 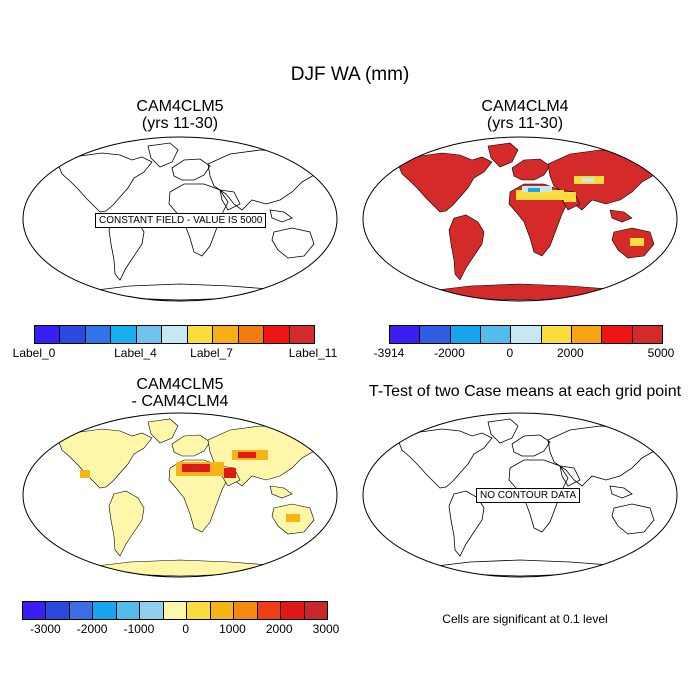 What do you see at coordinates (190, 486) in the screenshot?
I see `panel3-high-region` at bounding box center [190, 486].